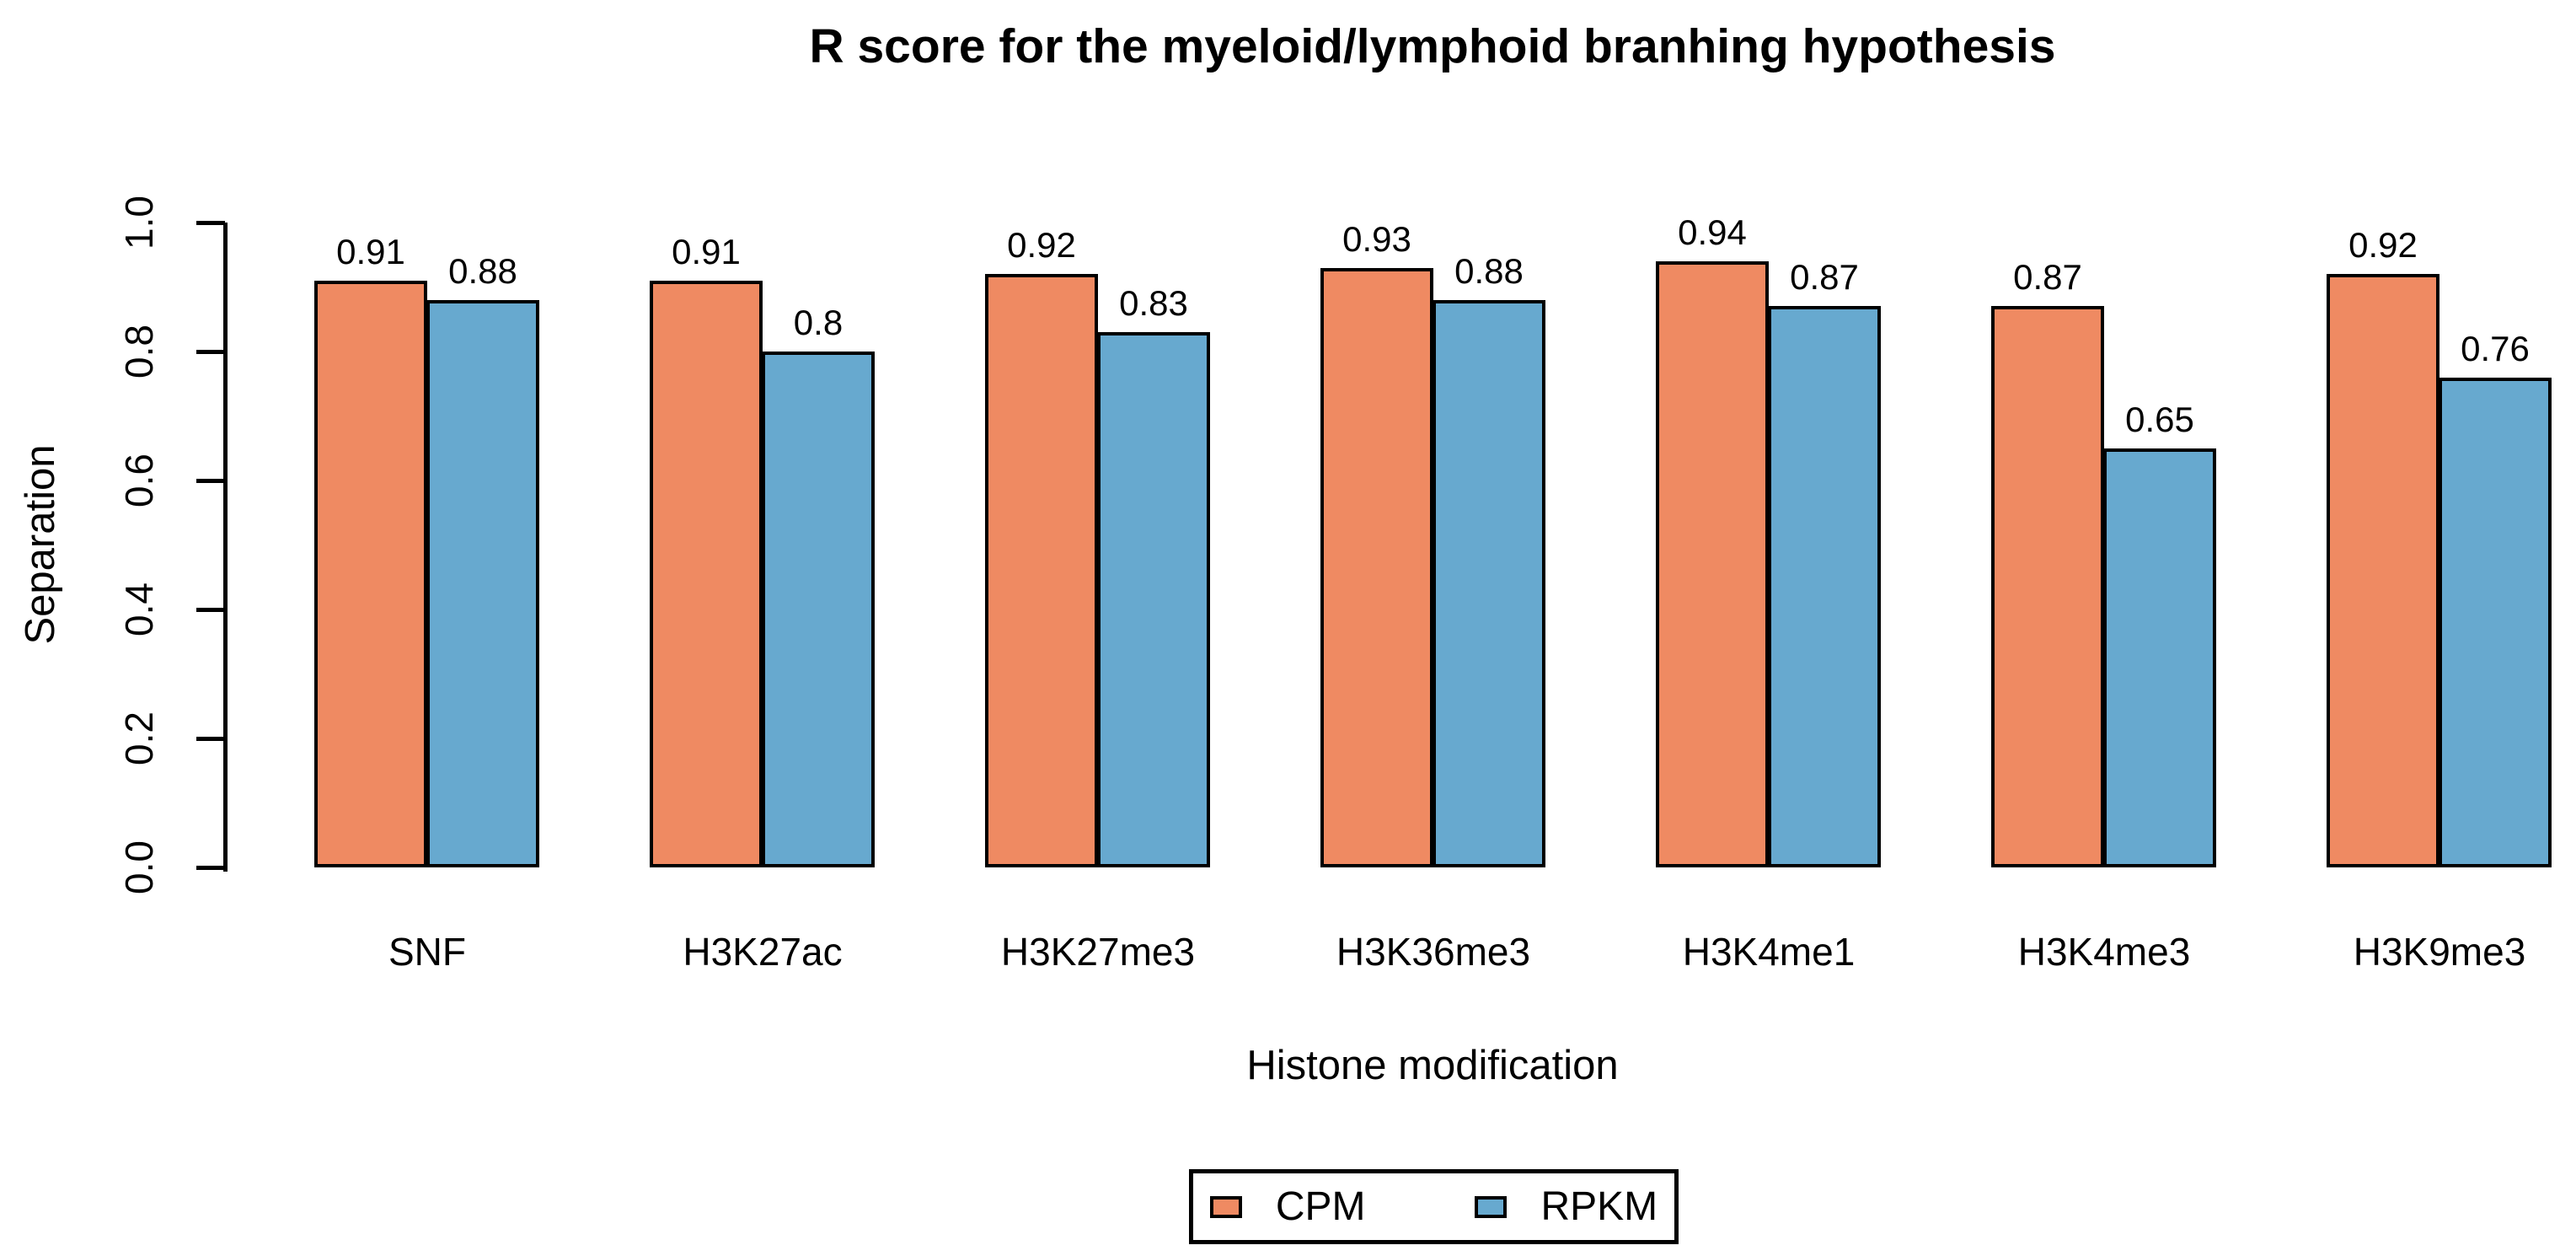 This screenshot has width=2576, height=1256. What do you see at coordinates (1712, 564) in the screenshot?
I see `bar-cpm-h3k4me1` at bounding box center [1712, 564].